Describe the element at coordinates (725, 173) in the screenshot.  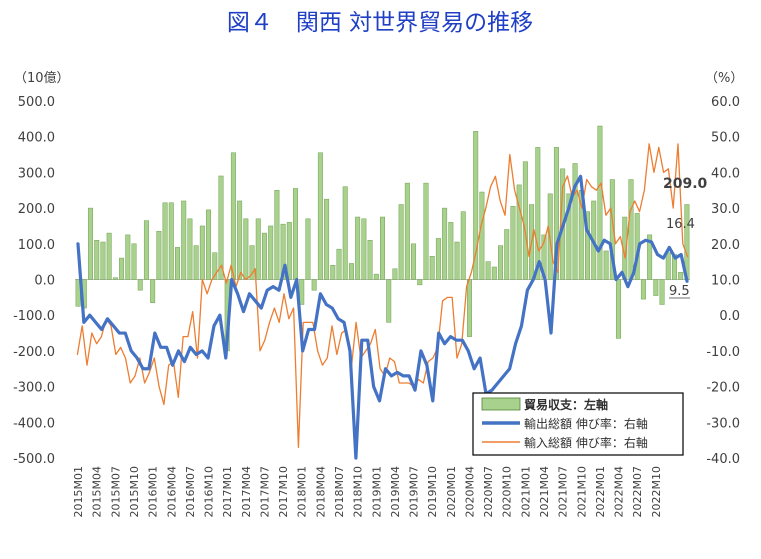
I see `right-tick-label: 40.0` at that location.